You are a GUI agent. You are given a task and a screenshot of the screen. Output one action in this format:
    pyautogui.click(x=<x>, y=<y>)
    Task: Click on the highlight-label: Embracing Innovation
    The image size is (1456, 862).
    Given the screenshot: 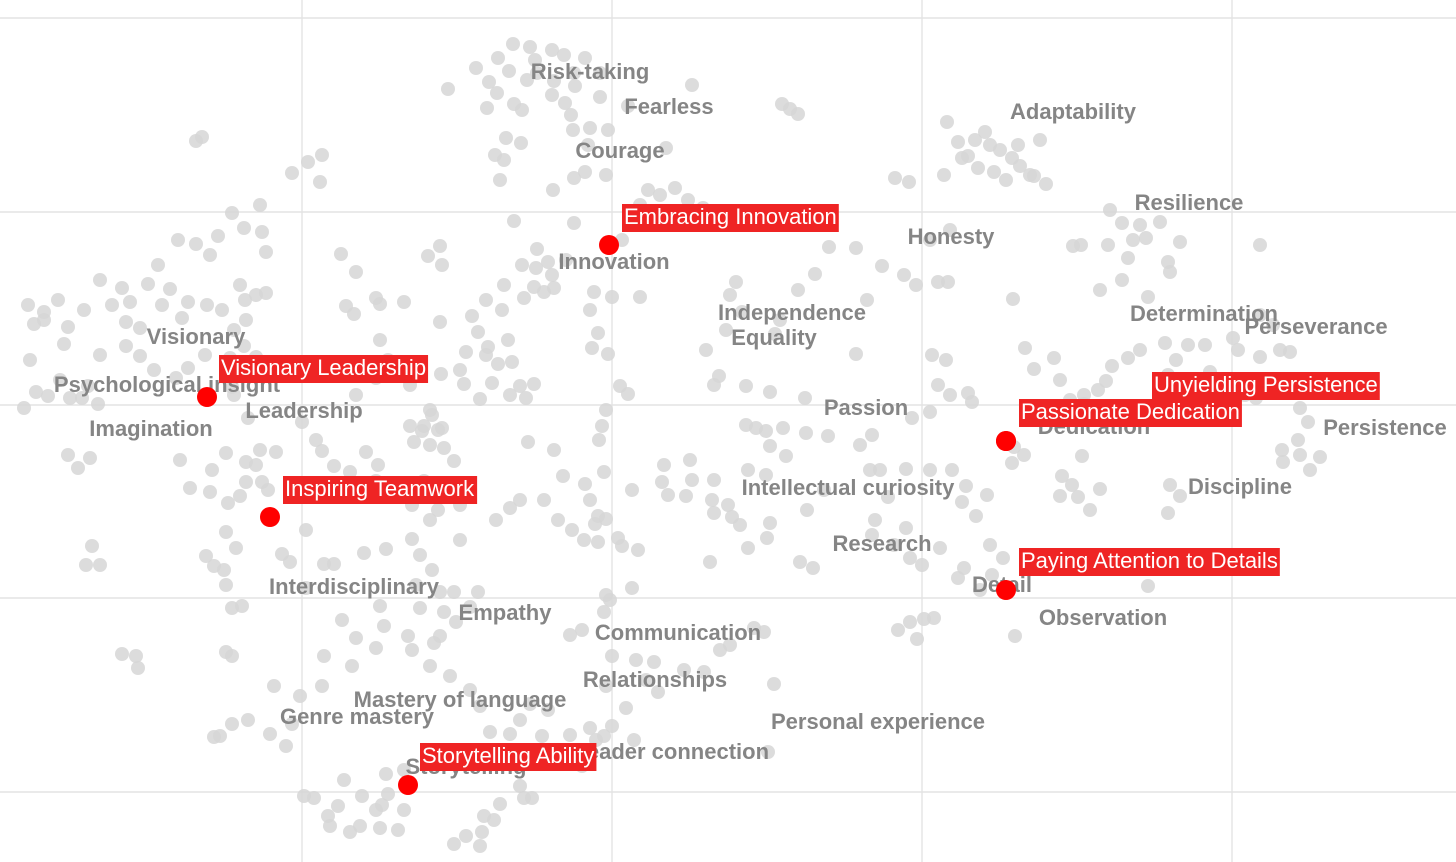 What is the action you would take?
    pyautogui.click(x=730, y=218)
    